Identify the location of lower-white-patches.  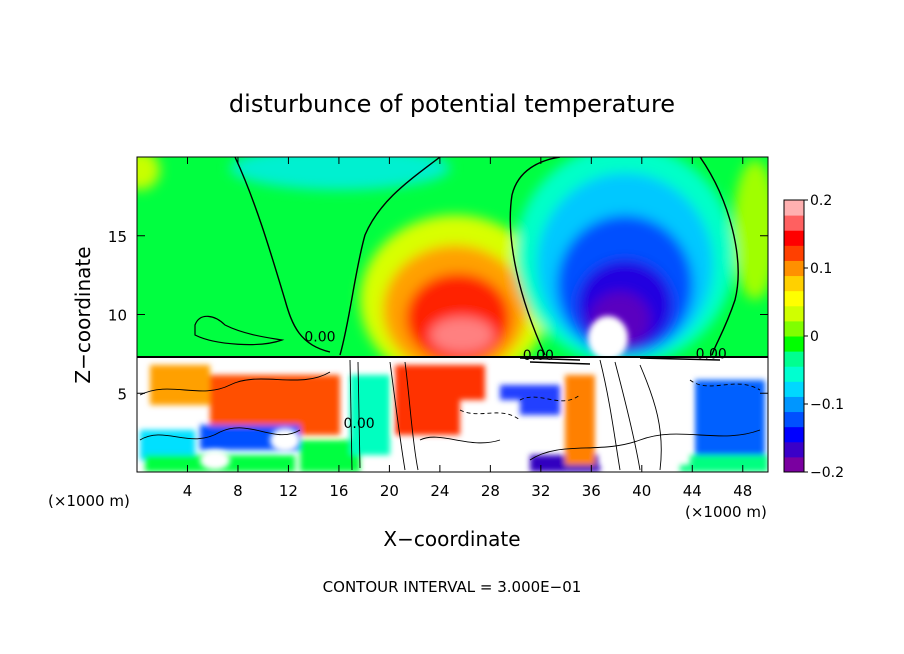
(445, 423).